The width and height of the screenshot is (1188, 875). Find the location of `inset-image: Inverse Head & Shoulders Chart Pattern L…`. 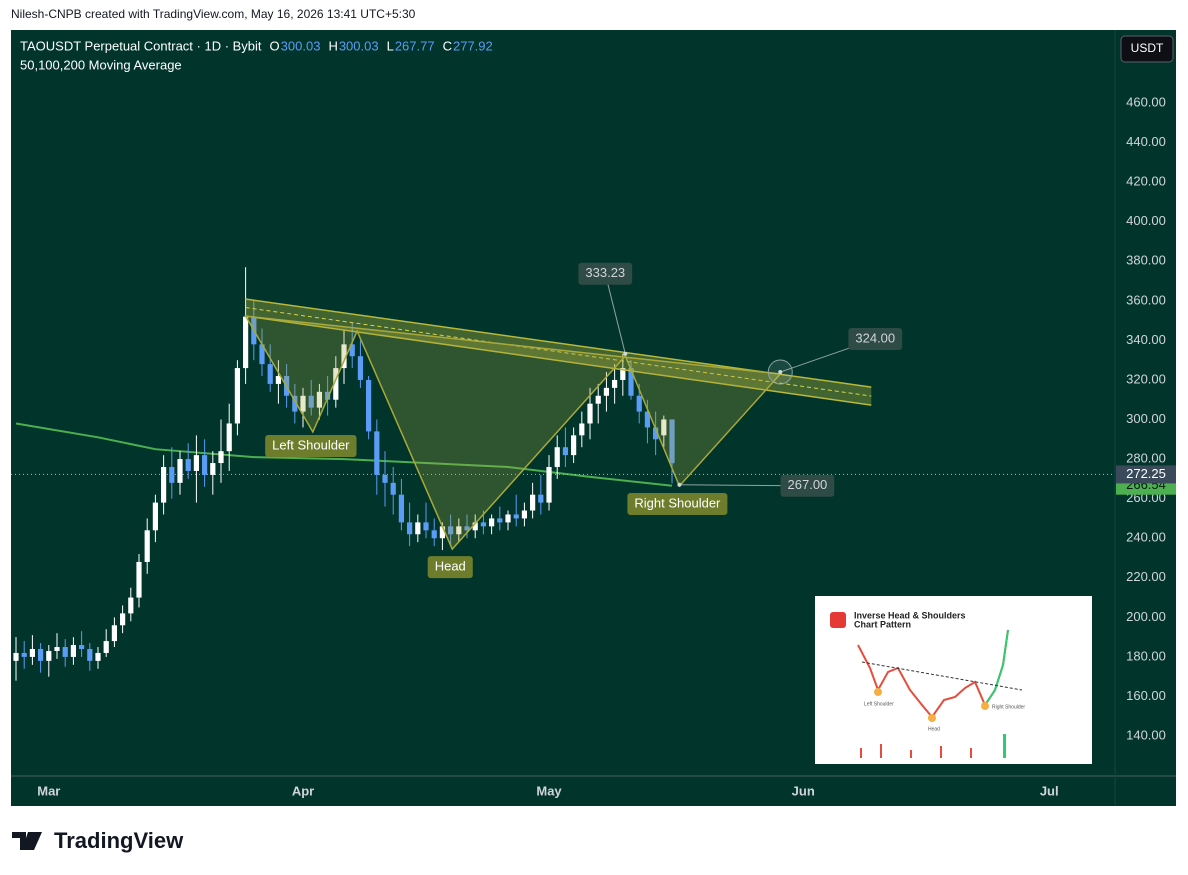

inset-image: Inverse Head & Shoulders Chart Pattern L… is located at coordinates (953, 680).